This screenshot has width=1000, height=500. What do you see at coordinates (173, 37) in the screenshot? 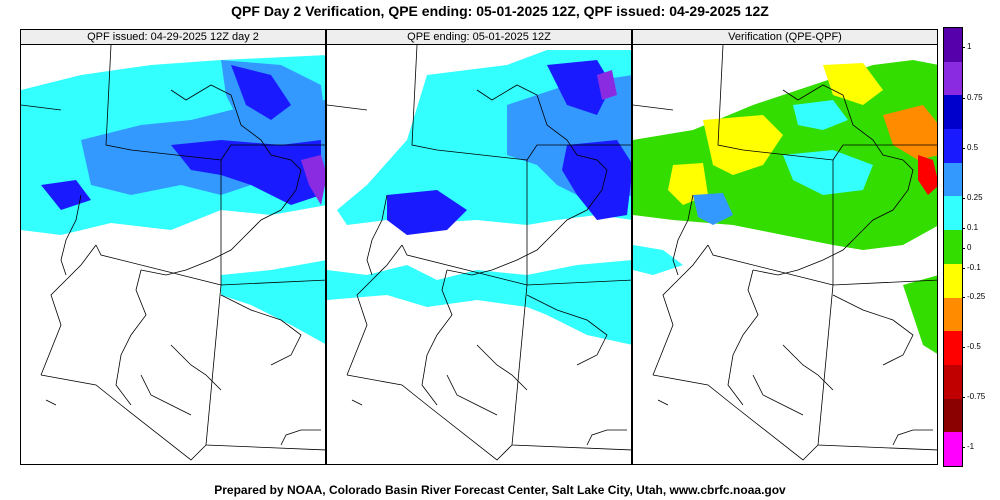
I see `qpf-panel-label: QPF issued: 04-29-2025 12Z day 2` at bounding box center [173, 37].